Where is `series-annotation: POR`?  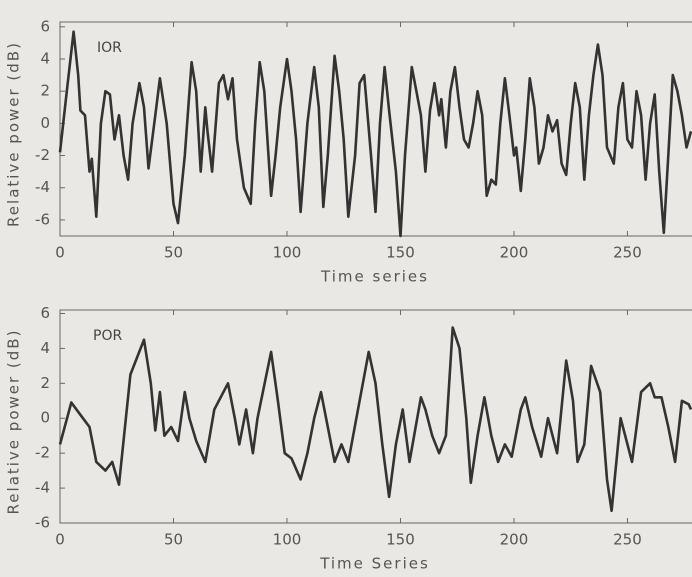 series-annotation: POR is located at coordinates (107, 336).